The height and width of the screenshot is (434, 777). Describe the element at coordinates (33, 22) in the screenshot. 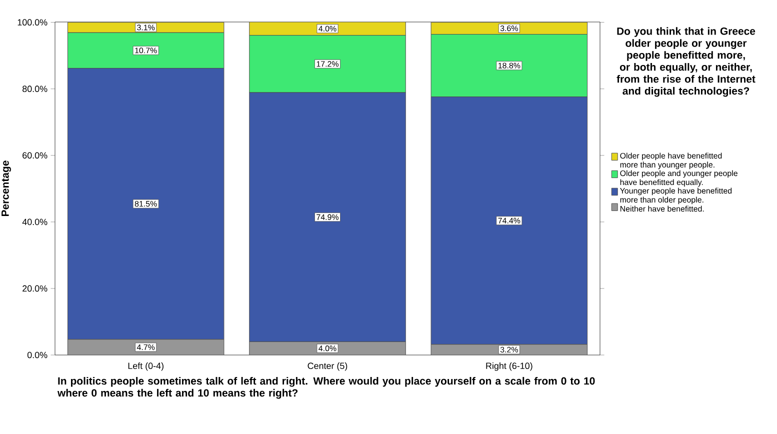

I see `y-tick-label: 100.0%` at that location.